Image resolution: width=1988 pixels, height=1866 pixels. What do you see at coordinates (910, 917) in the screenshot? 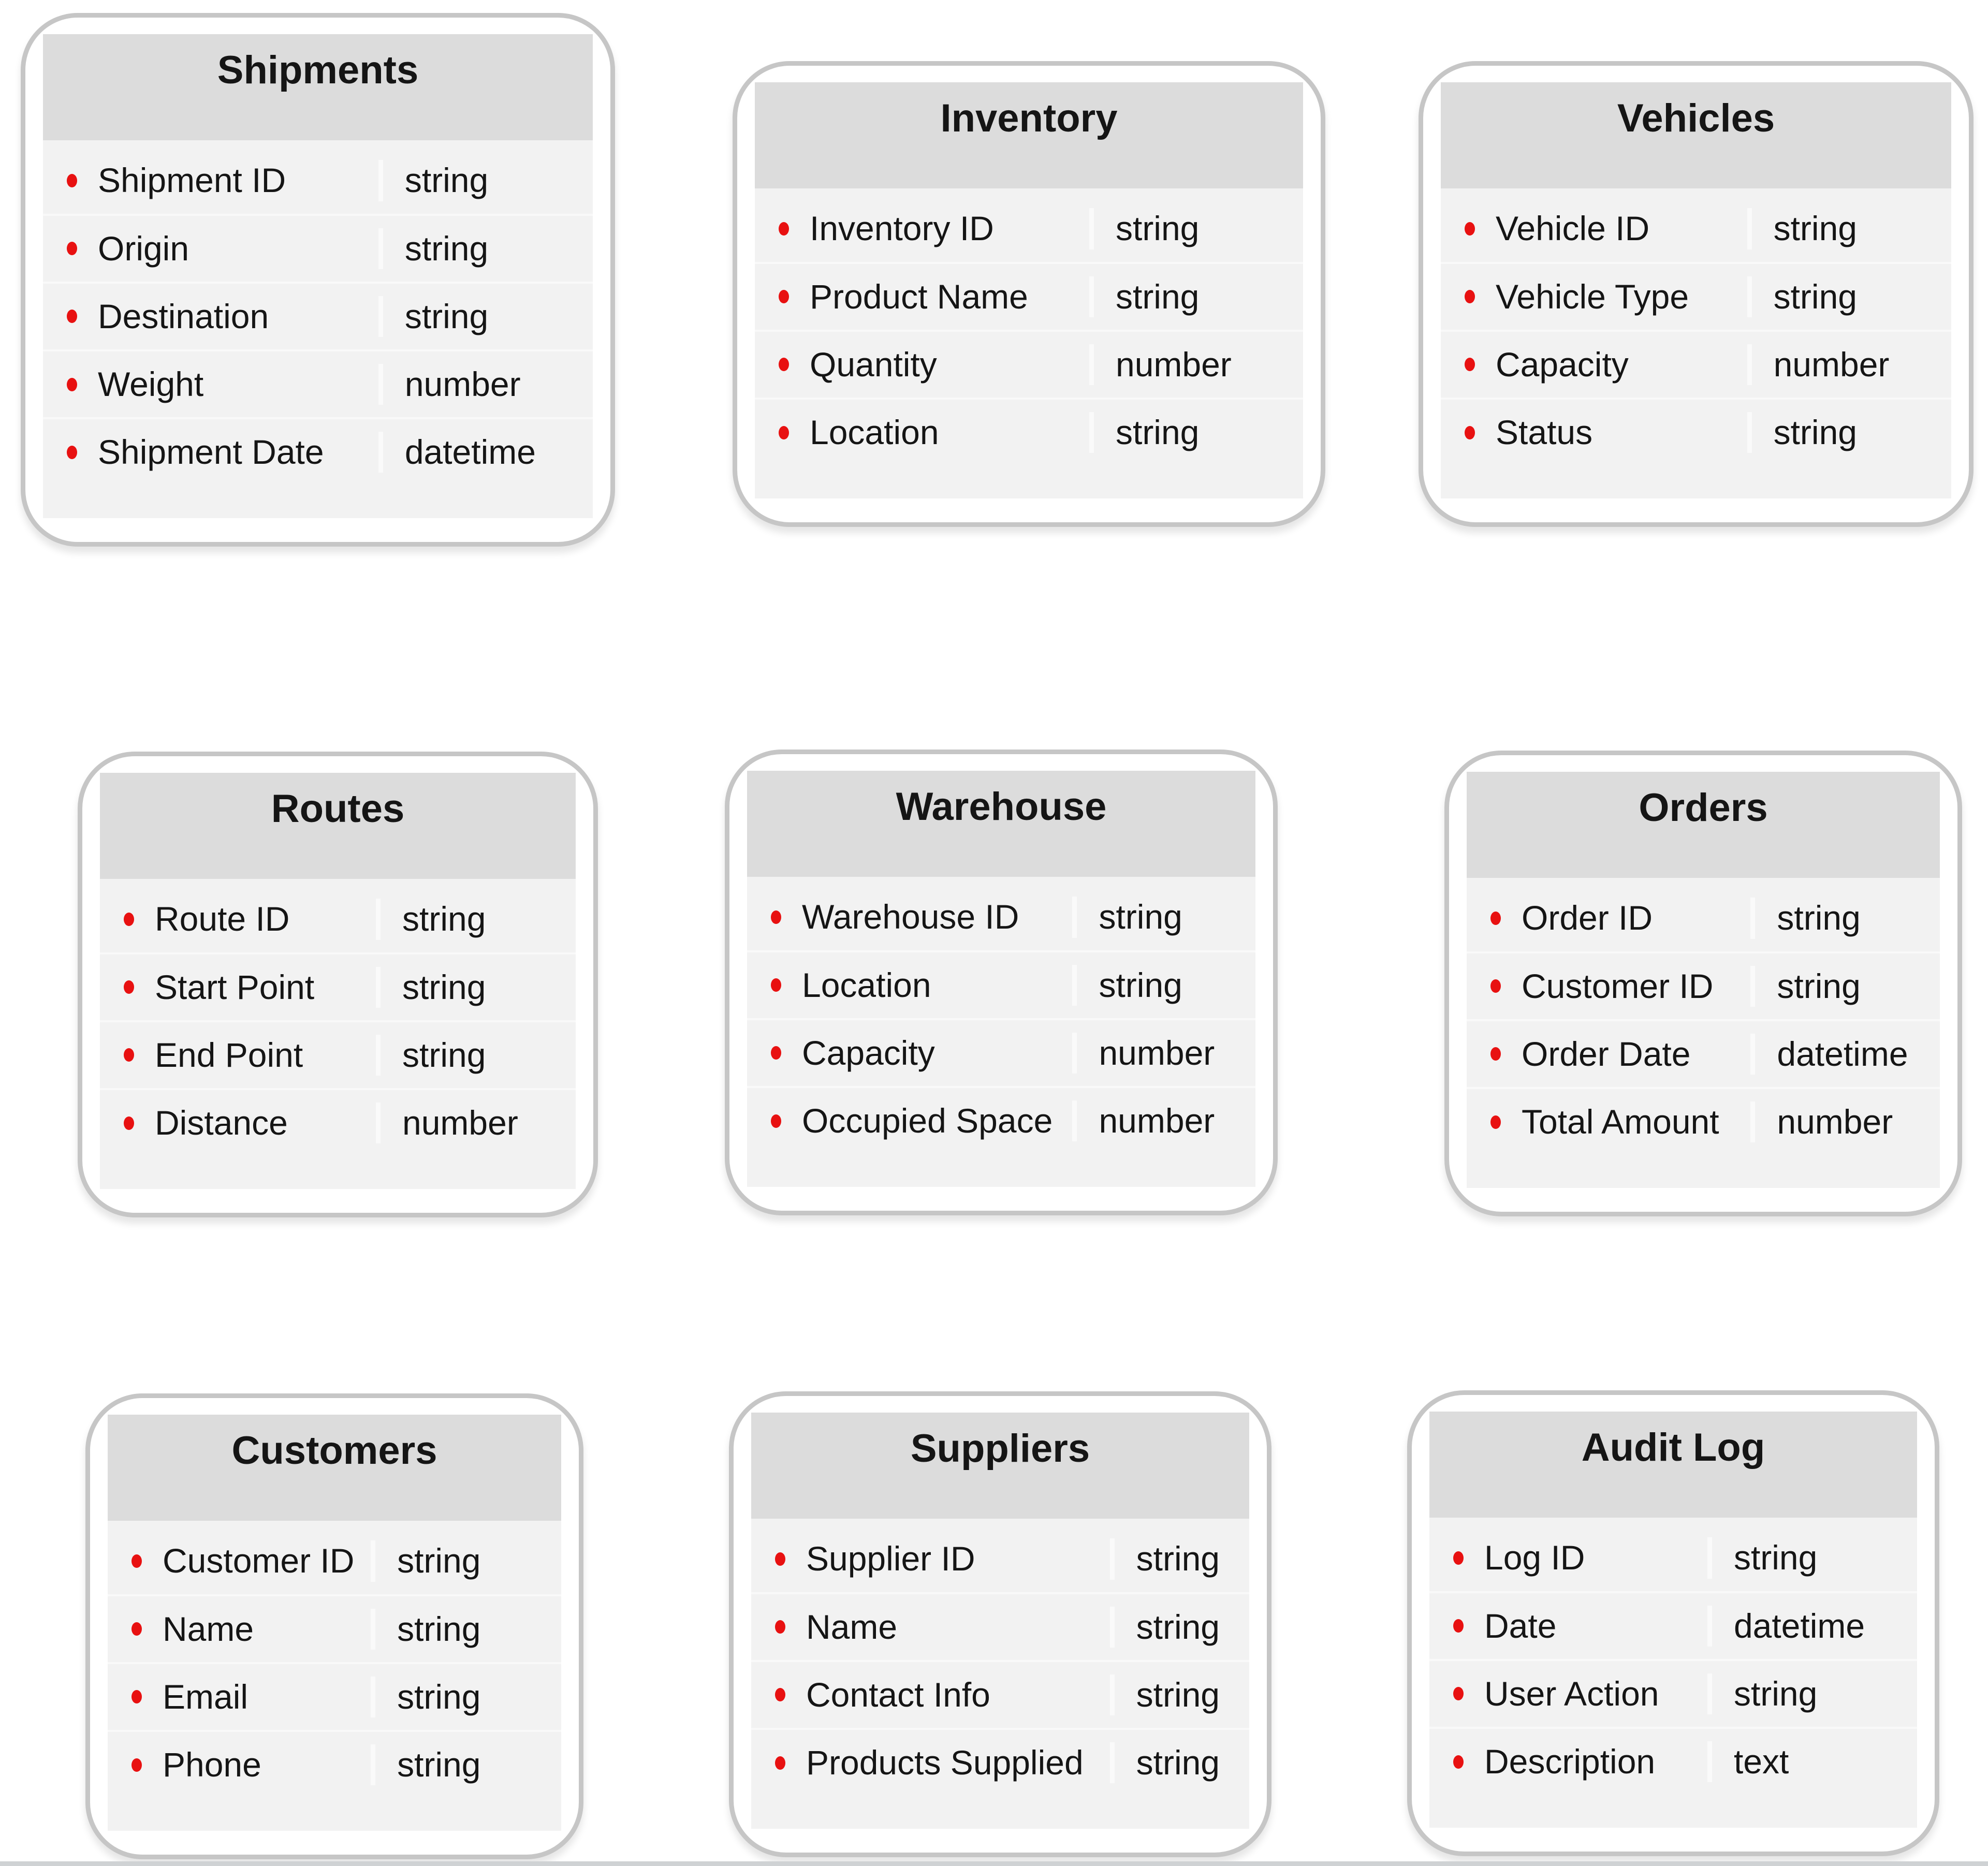
I see `field-name: Warehouse ID` at bounding box center [910, 917].